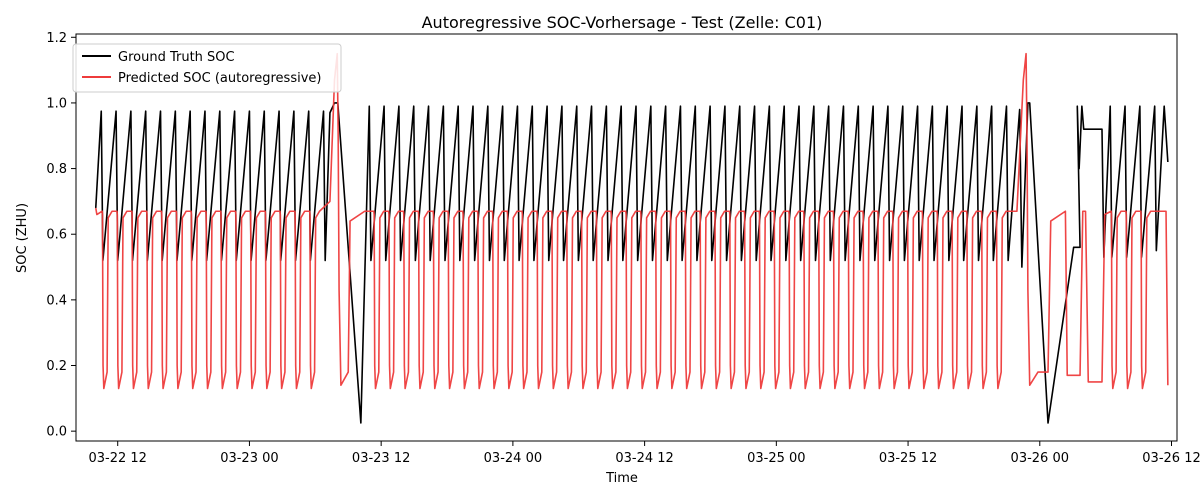  I want to click on y-tick-label: 1.2, so click(56, 38).